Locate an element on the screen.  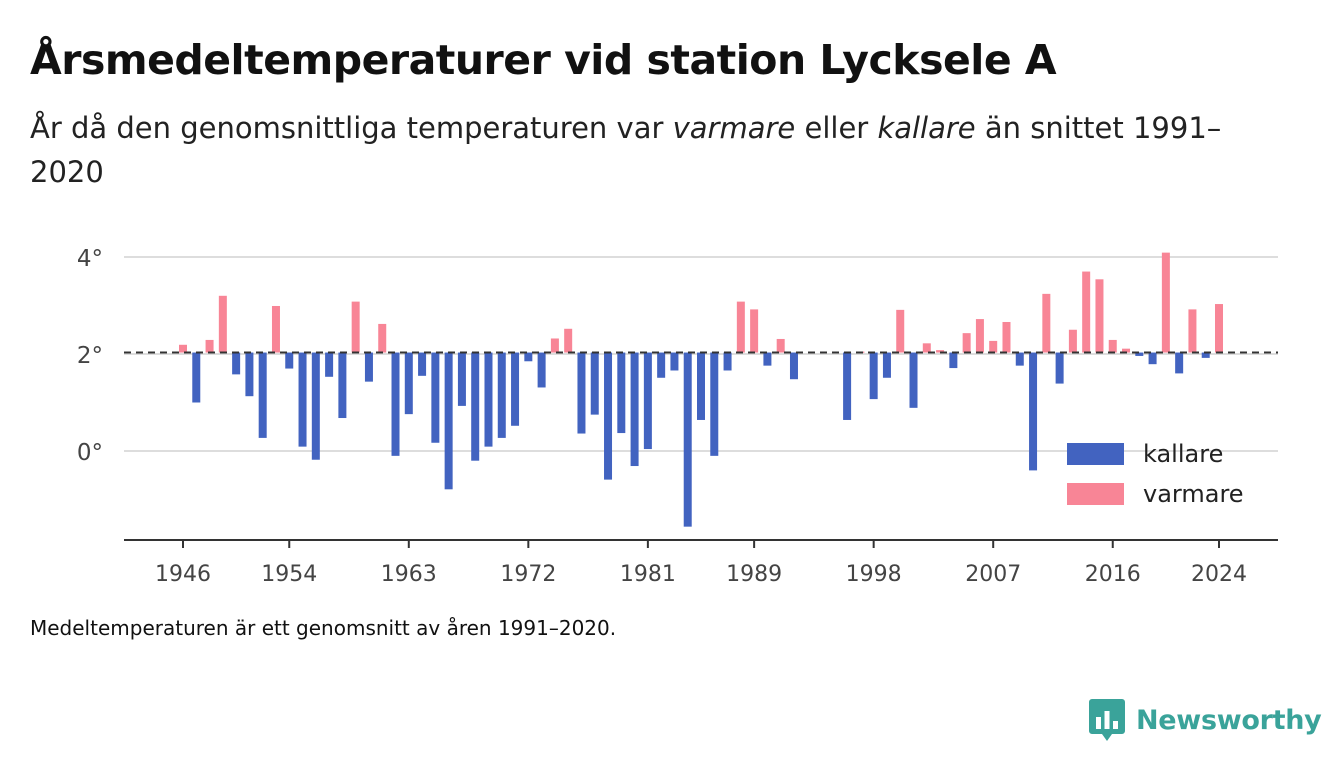
subtitle-text-3: än snittet 1991–2020 is located at coordinates (626, 150).